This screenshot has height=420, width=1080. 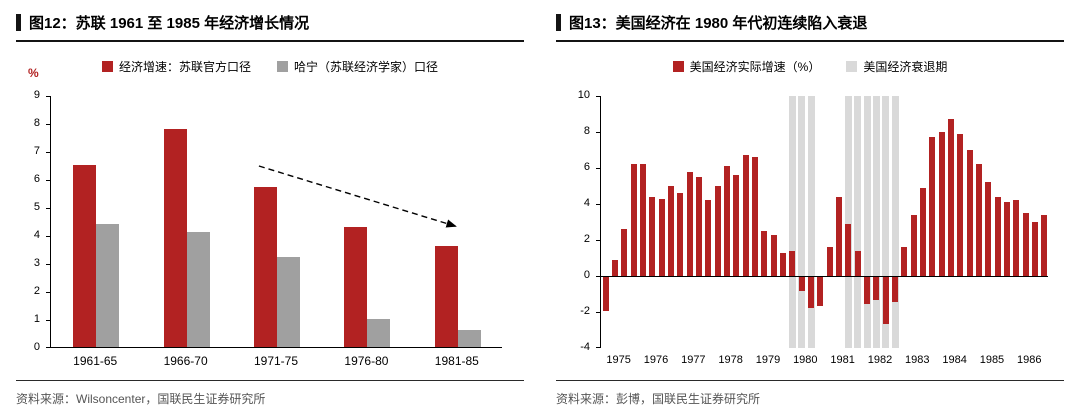 I want to click on x-year-label: 1983, so click(x=917, y=360).